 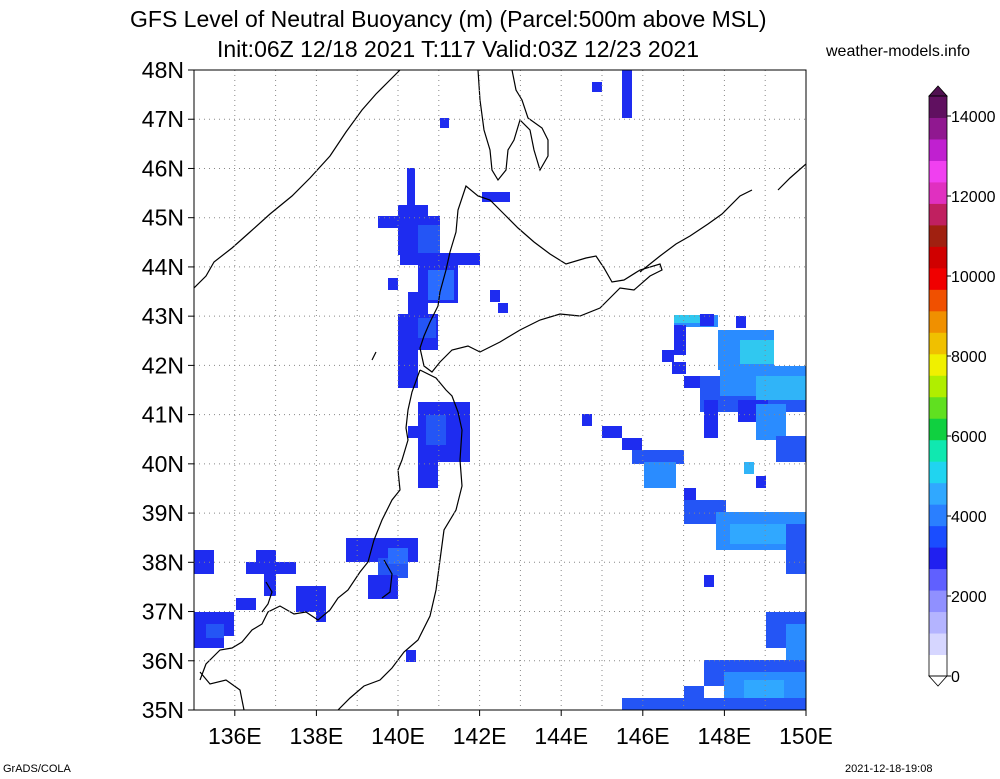 I want to click on lon-label: 148E, so click(x=725, y=736).